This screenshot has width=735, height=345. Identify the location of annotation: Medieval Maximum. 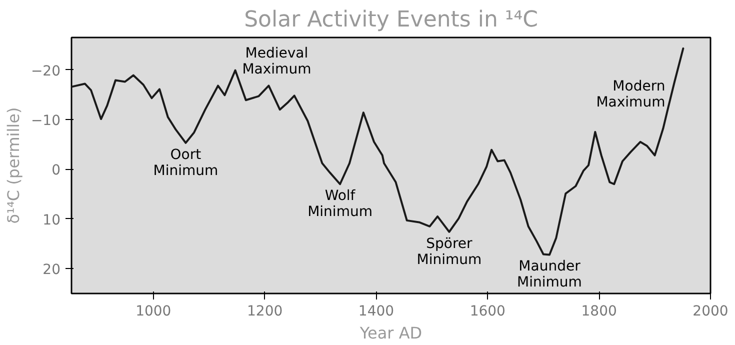
(277, 62).